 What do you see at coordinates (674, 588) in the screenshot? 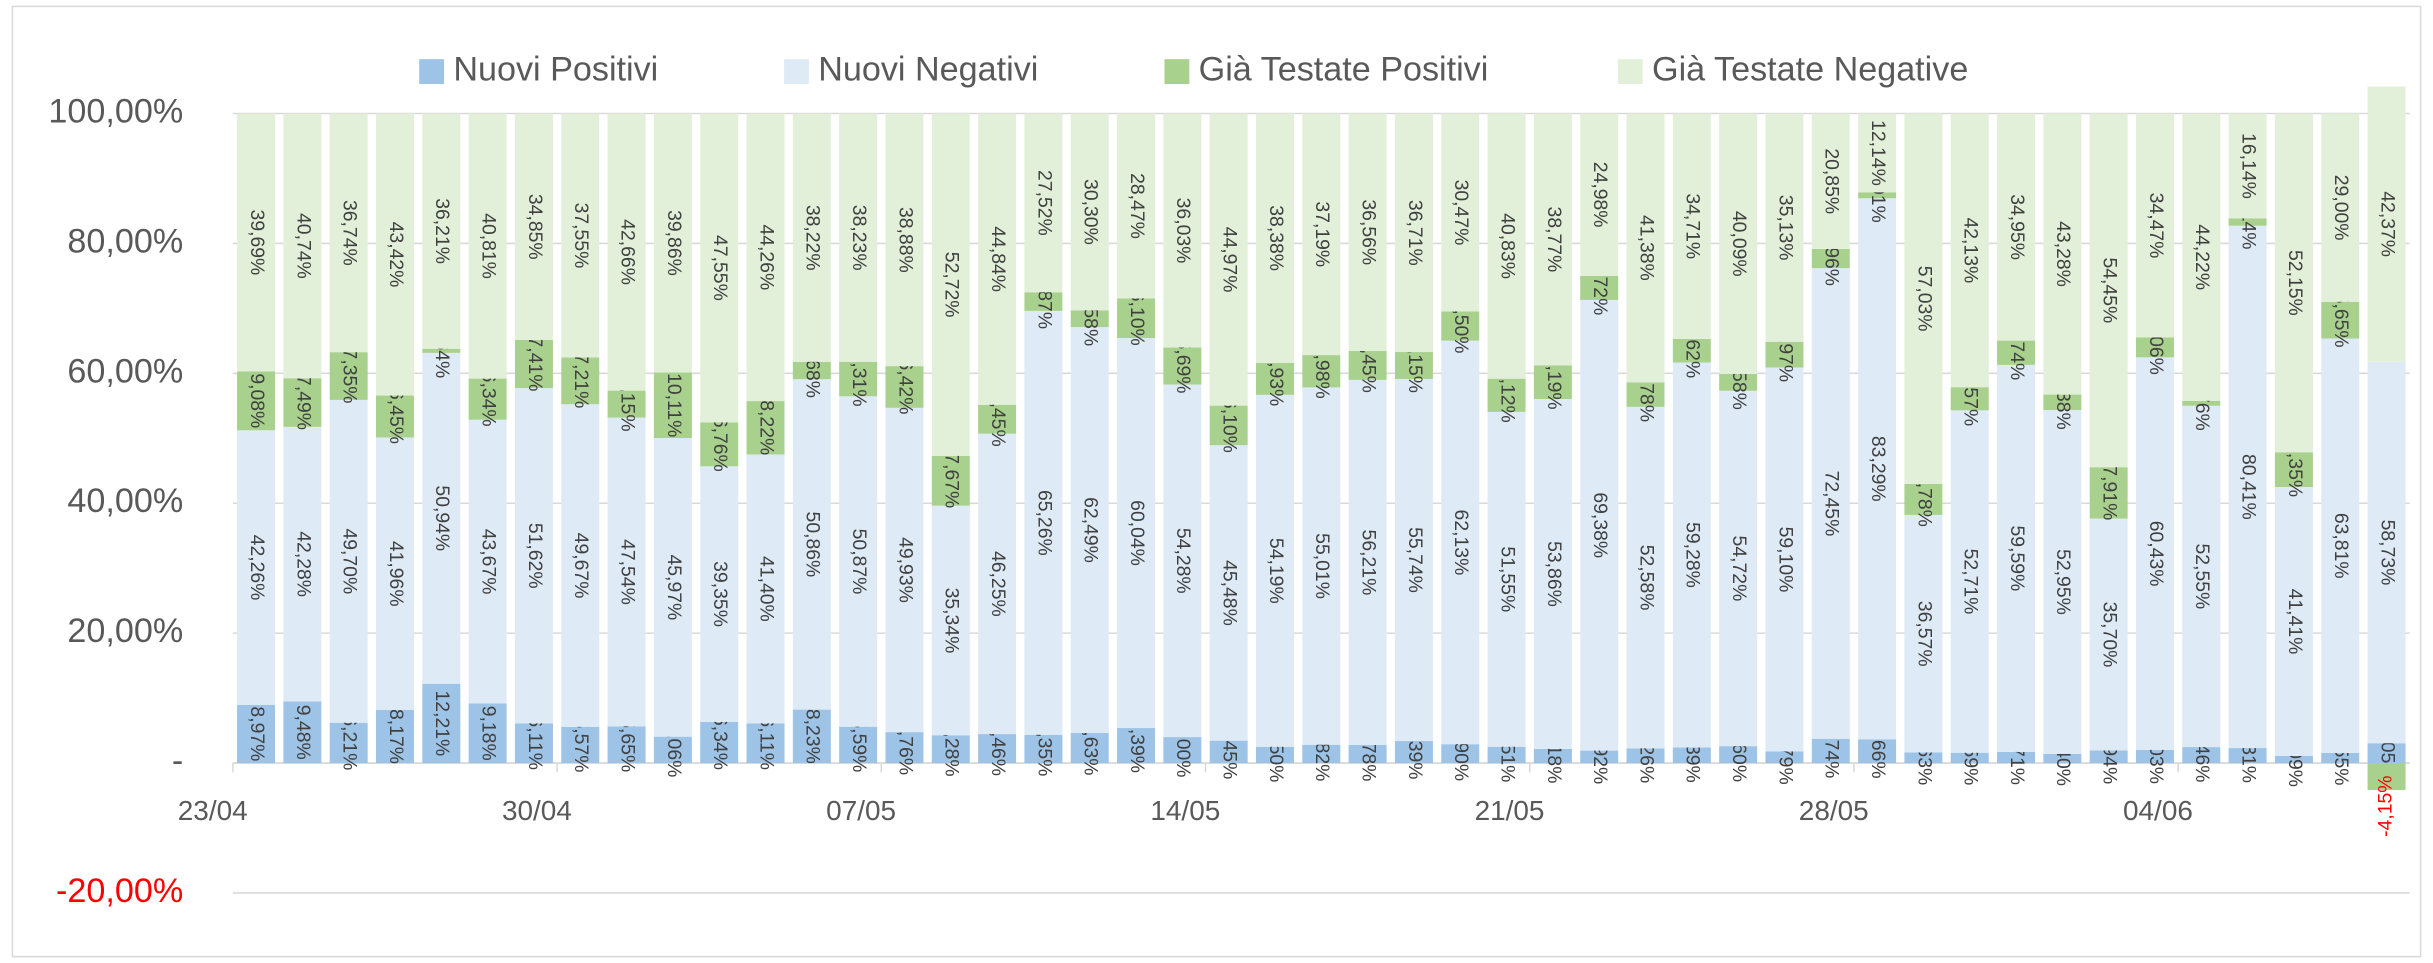
I see `data-label: 45,97%` at bounding box center [674, 588].